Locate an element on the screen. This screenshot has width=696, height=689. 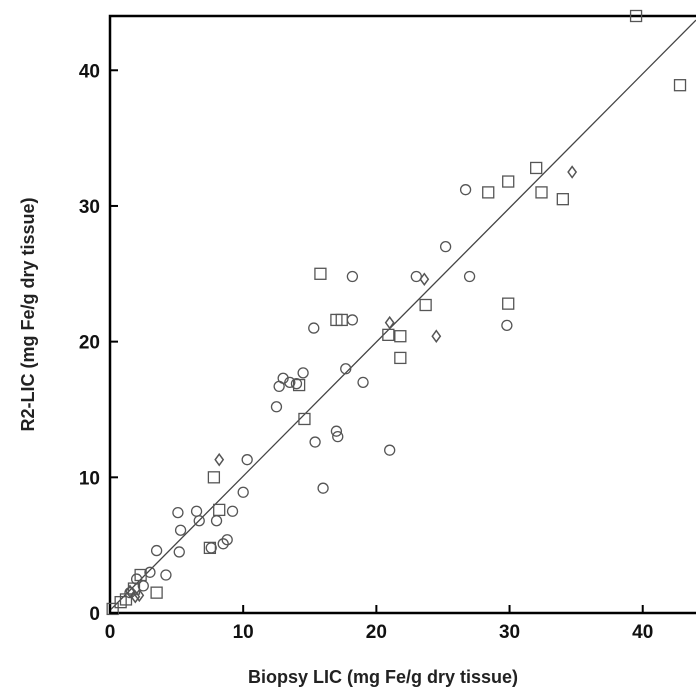
y-axis-ticks: 0 10 20 30 40 is located at coordinates (98, 343).